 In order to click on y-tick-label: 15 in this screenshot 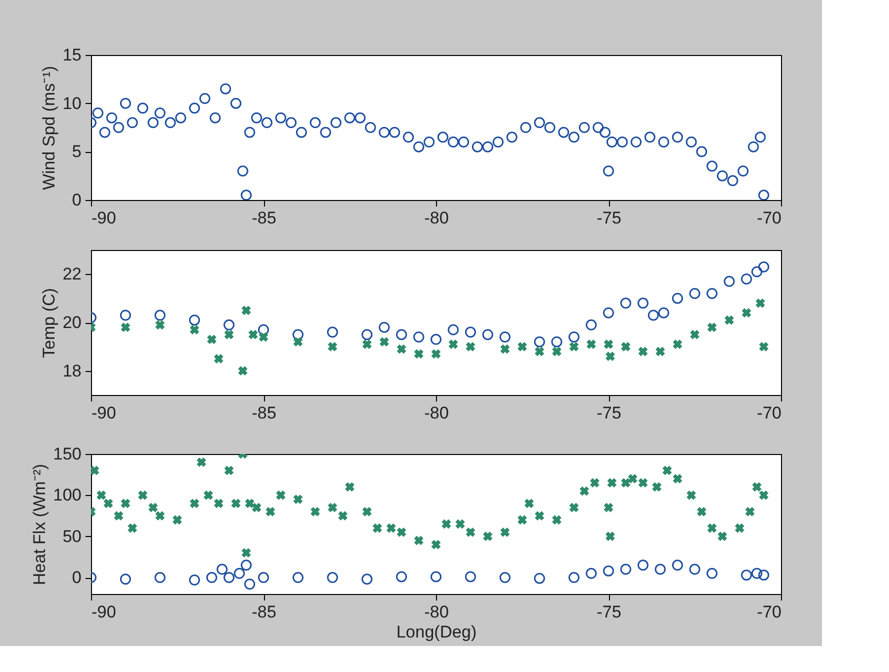, I will do `click(72, 55)`.